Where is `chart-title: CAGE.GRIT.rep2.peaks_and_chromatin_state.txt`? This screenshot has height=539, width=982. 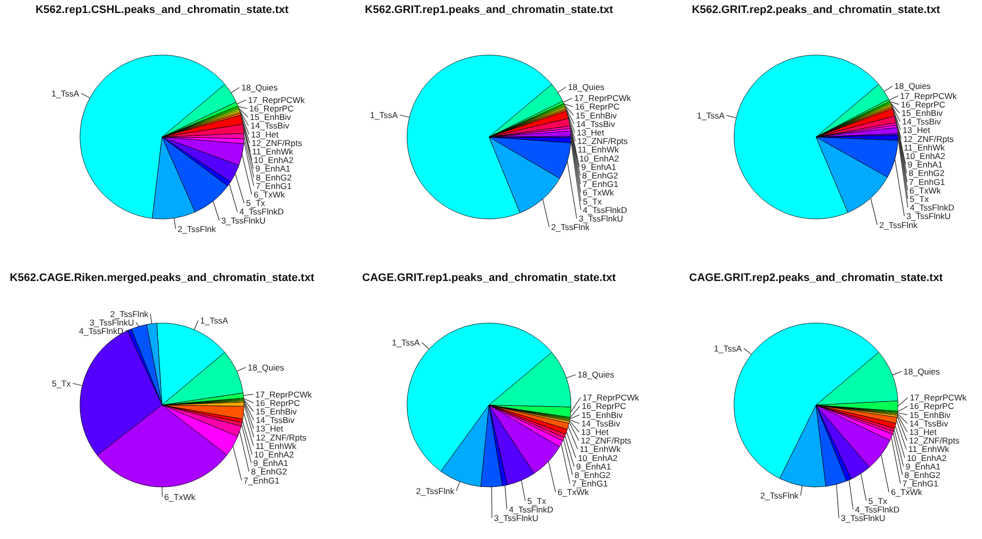
chart-title: CAGE.GRIT.rep2.peaks_and_chromatin_state.txt is located at coordinates (816, 278).